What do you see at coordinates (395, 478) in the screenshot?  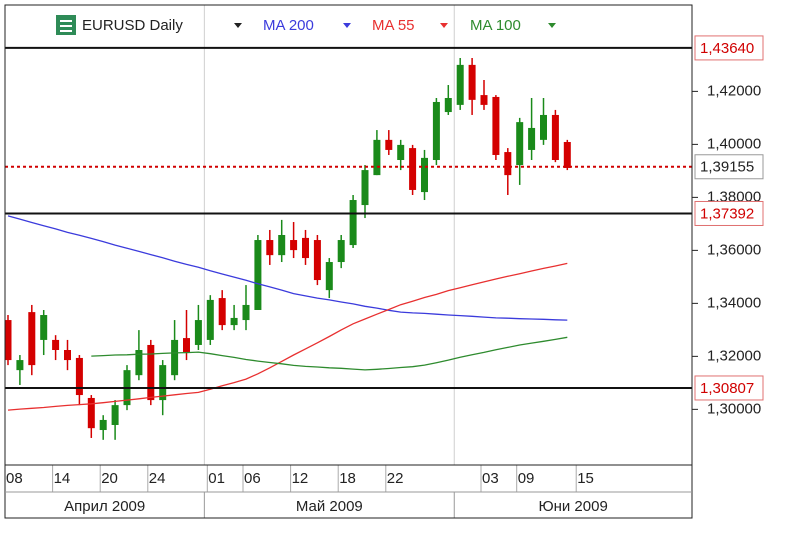 I see `x-tick-label: 22` at bounding box center [395, 478].